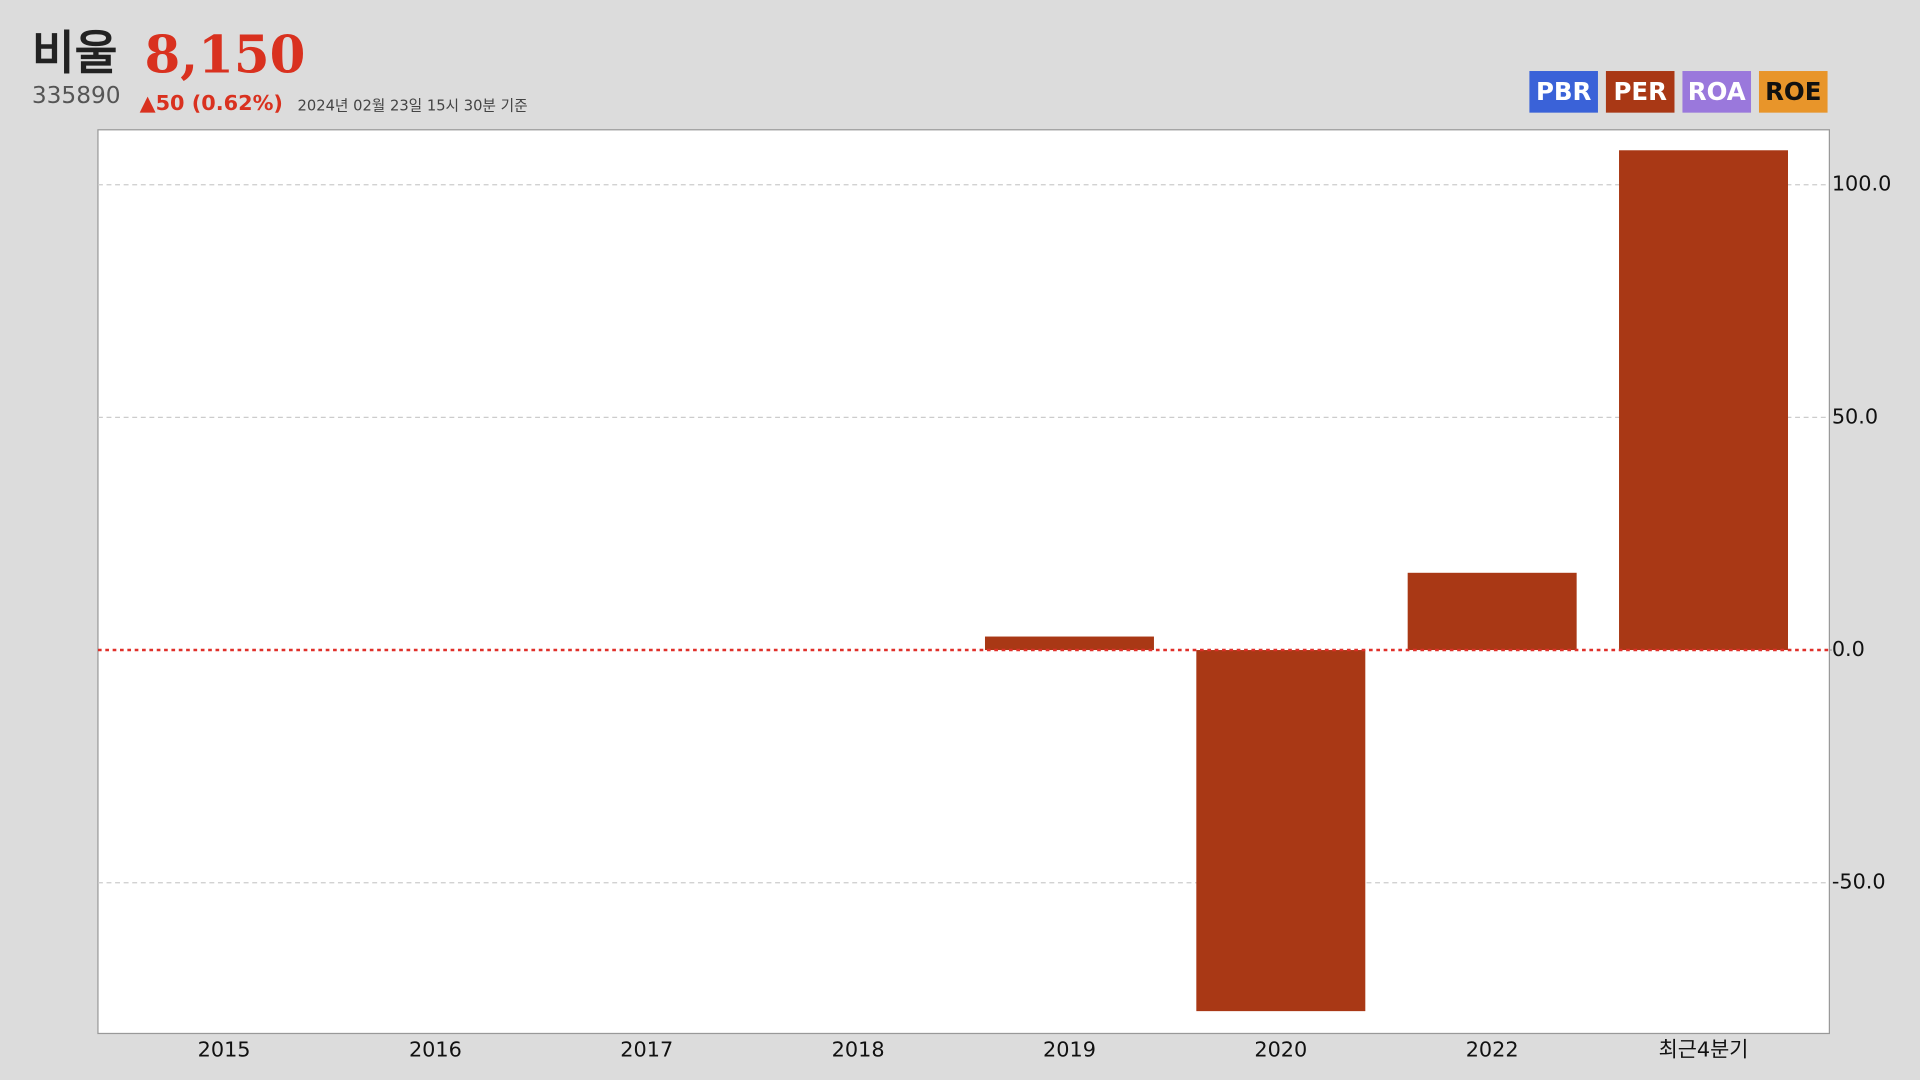 This screenshot has height=1080, width=1920. What do you see at coordinates (1492, 1050) in the screenshot?
I see `x-tick-label: 2022` at bounding box center [1492, 1050].